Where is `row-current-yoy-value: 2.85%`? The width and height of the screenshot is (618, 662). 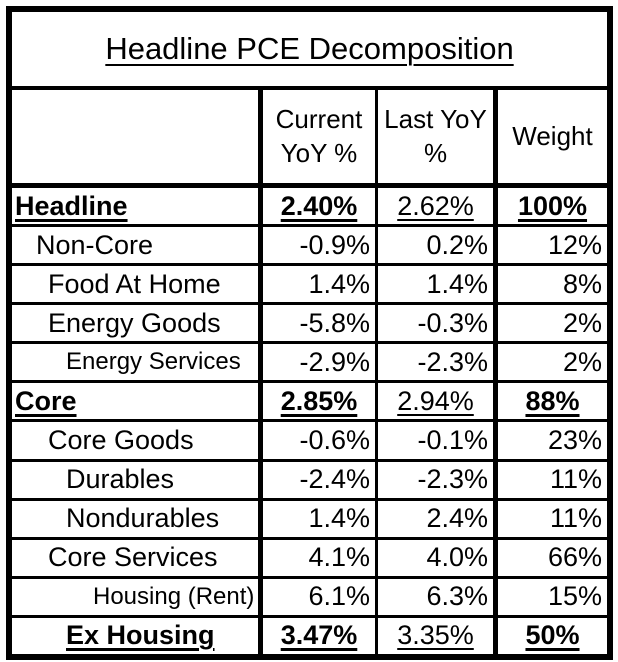 row-current-yoy-value: 2.85% is located at coordinates (319, 400).